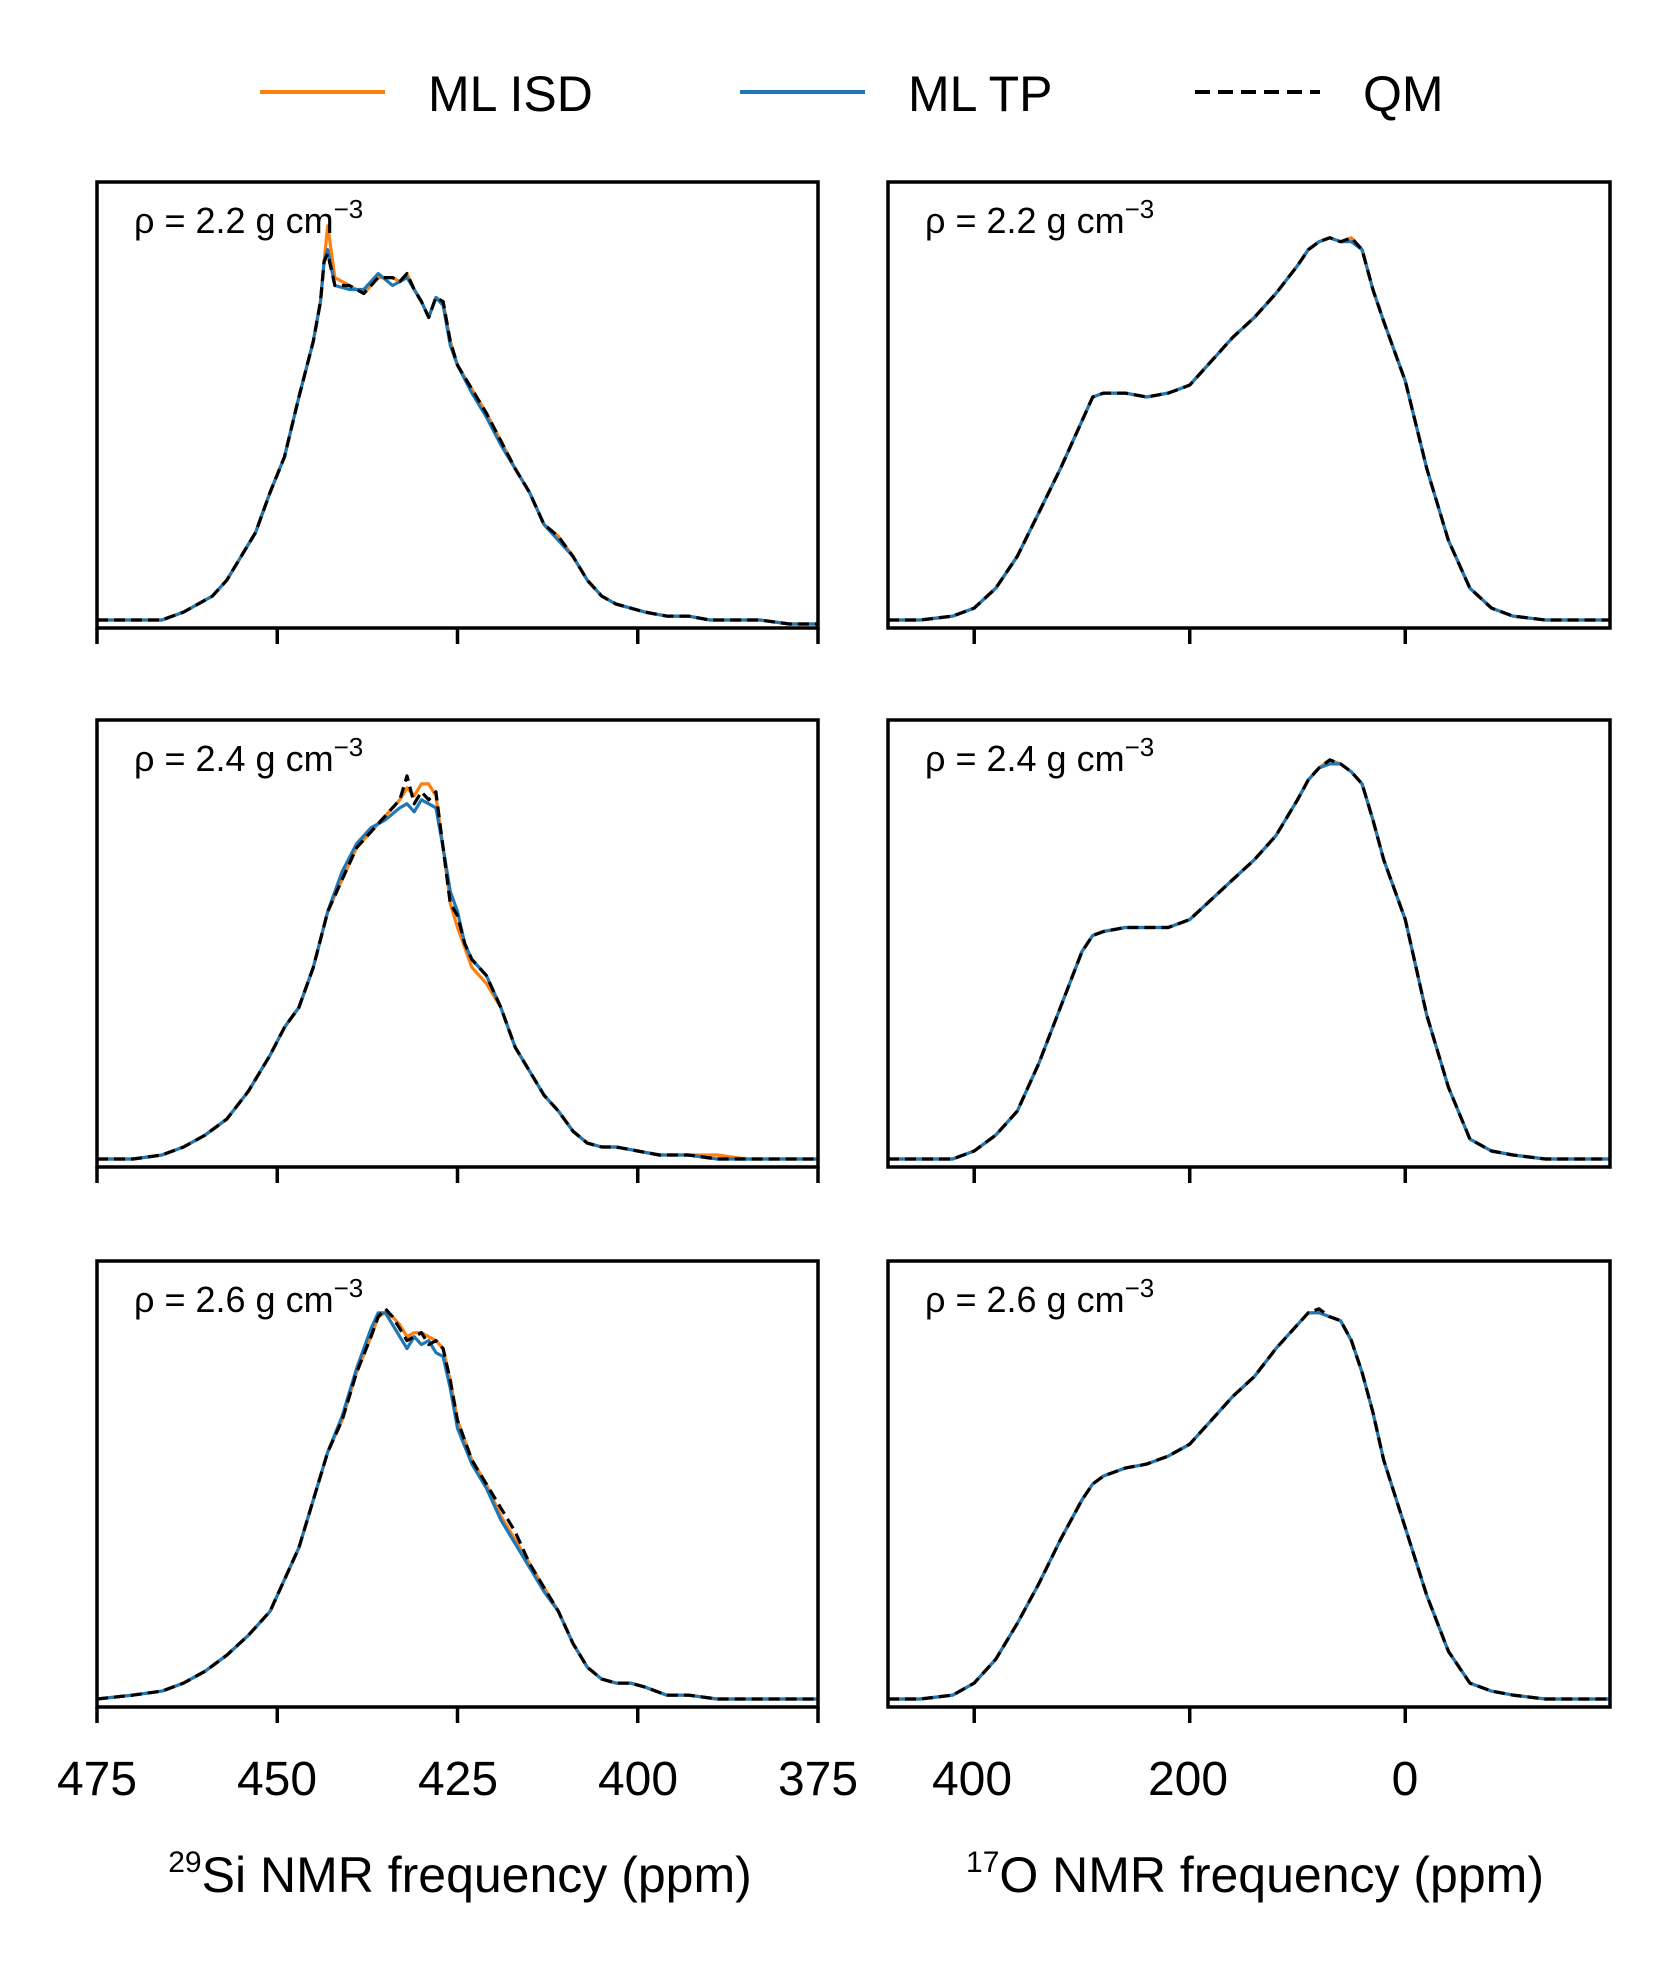  I want to click on o-tick-label-0: 0, so click(1405, 1779).